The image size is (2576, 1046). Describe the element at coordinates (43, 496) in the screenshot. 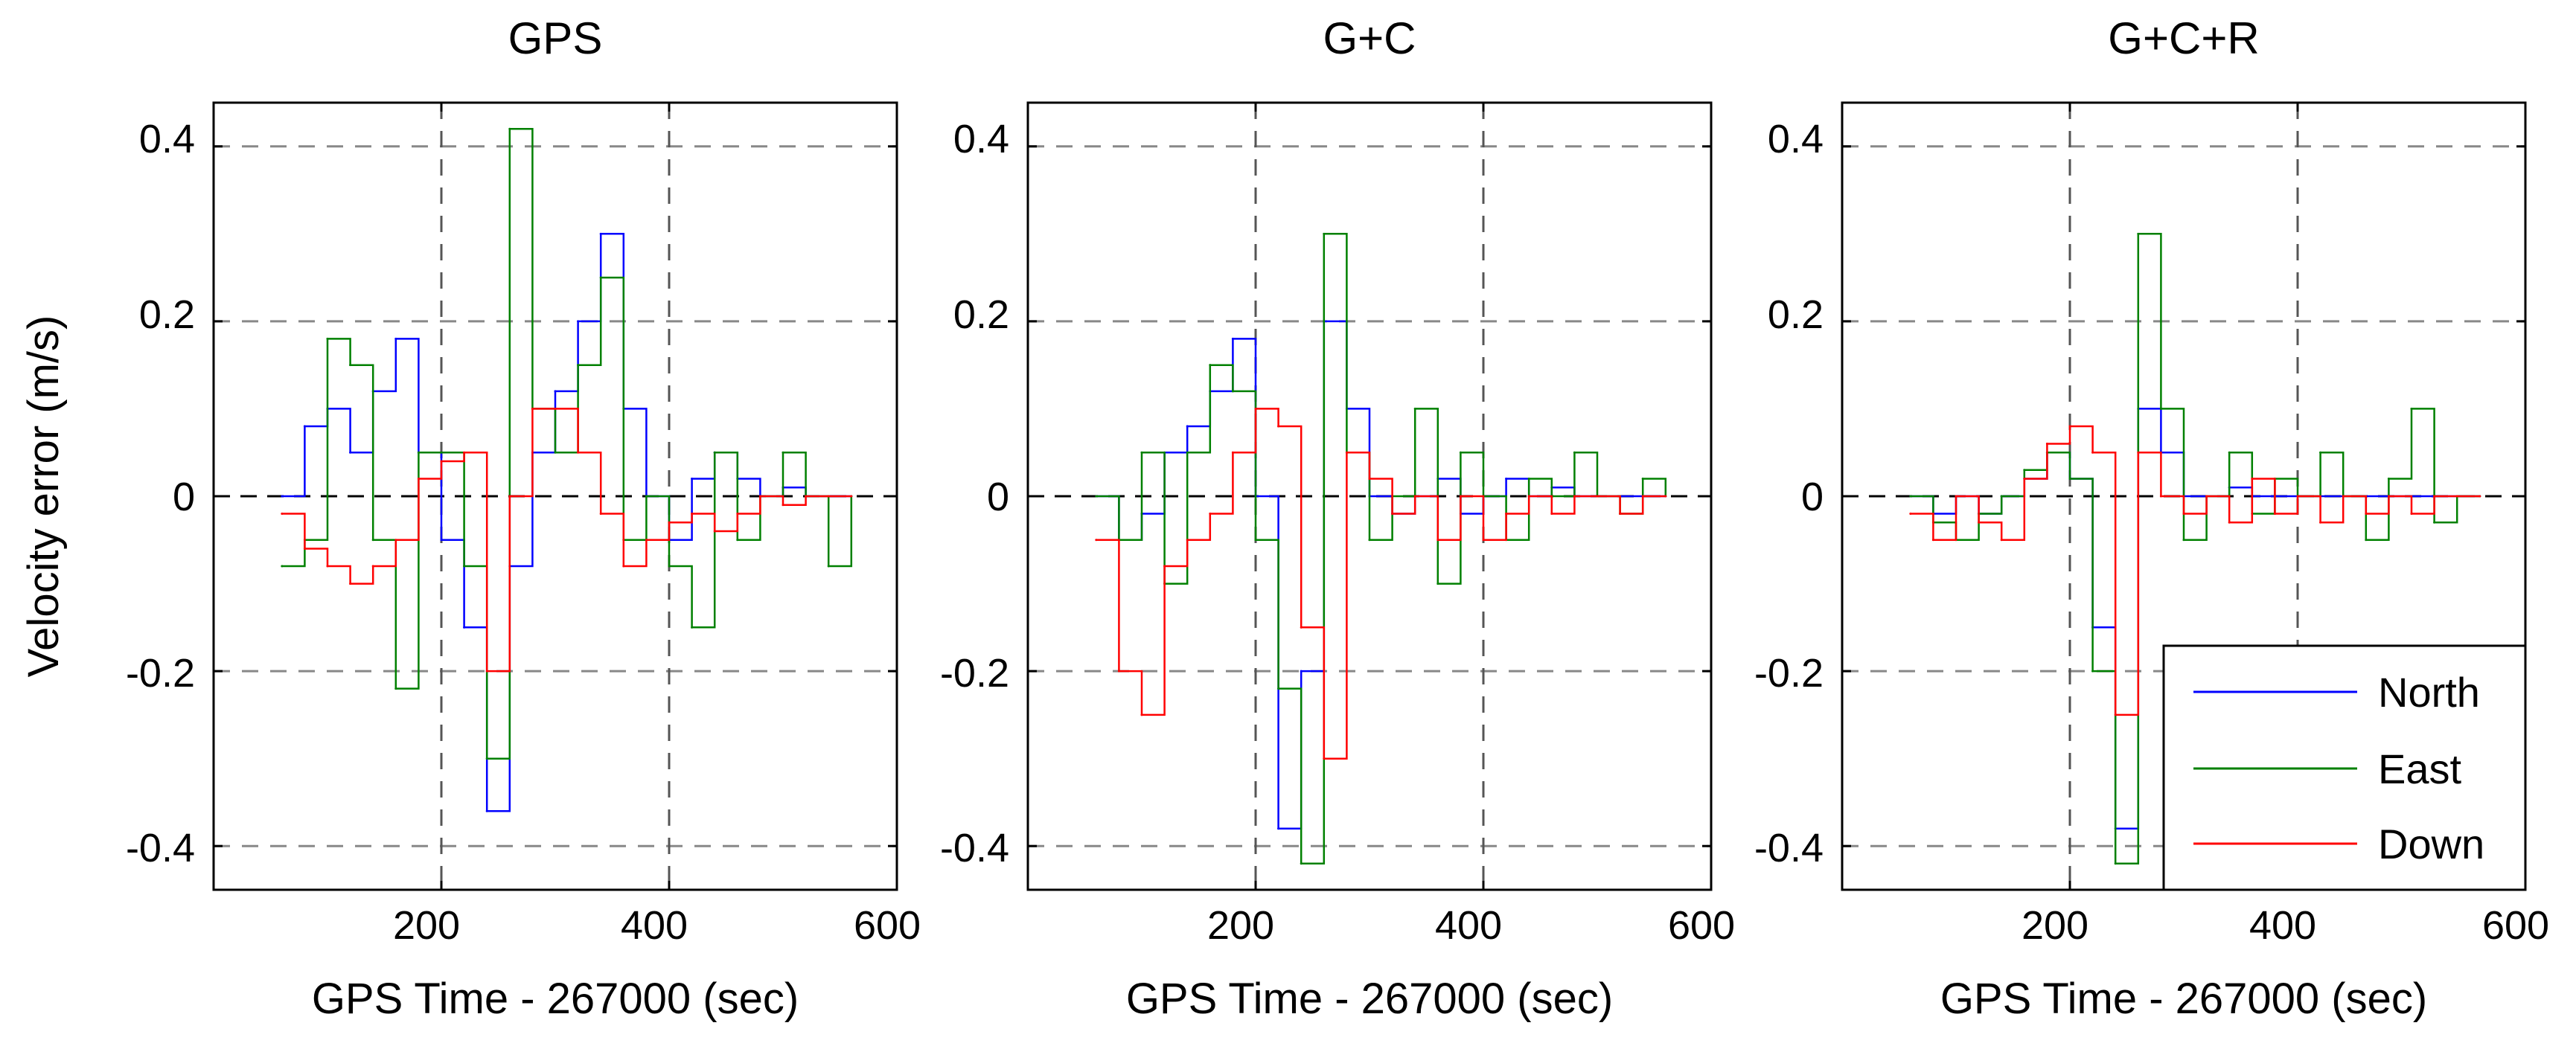

I see `y-axis-label: Velocity error (m/s)` at that location.